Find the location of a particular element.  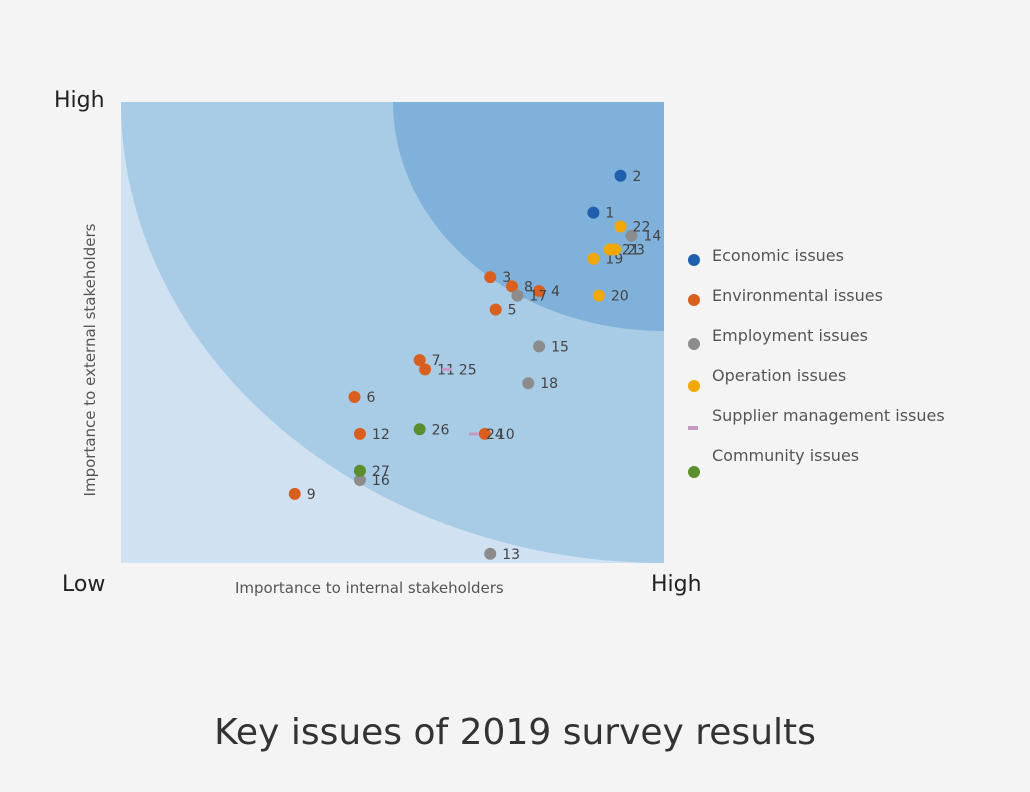

data-label-25: 25 is located at coordinates (468, 370).